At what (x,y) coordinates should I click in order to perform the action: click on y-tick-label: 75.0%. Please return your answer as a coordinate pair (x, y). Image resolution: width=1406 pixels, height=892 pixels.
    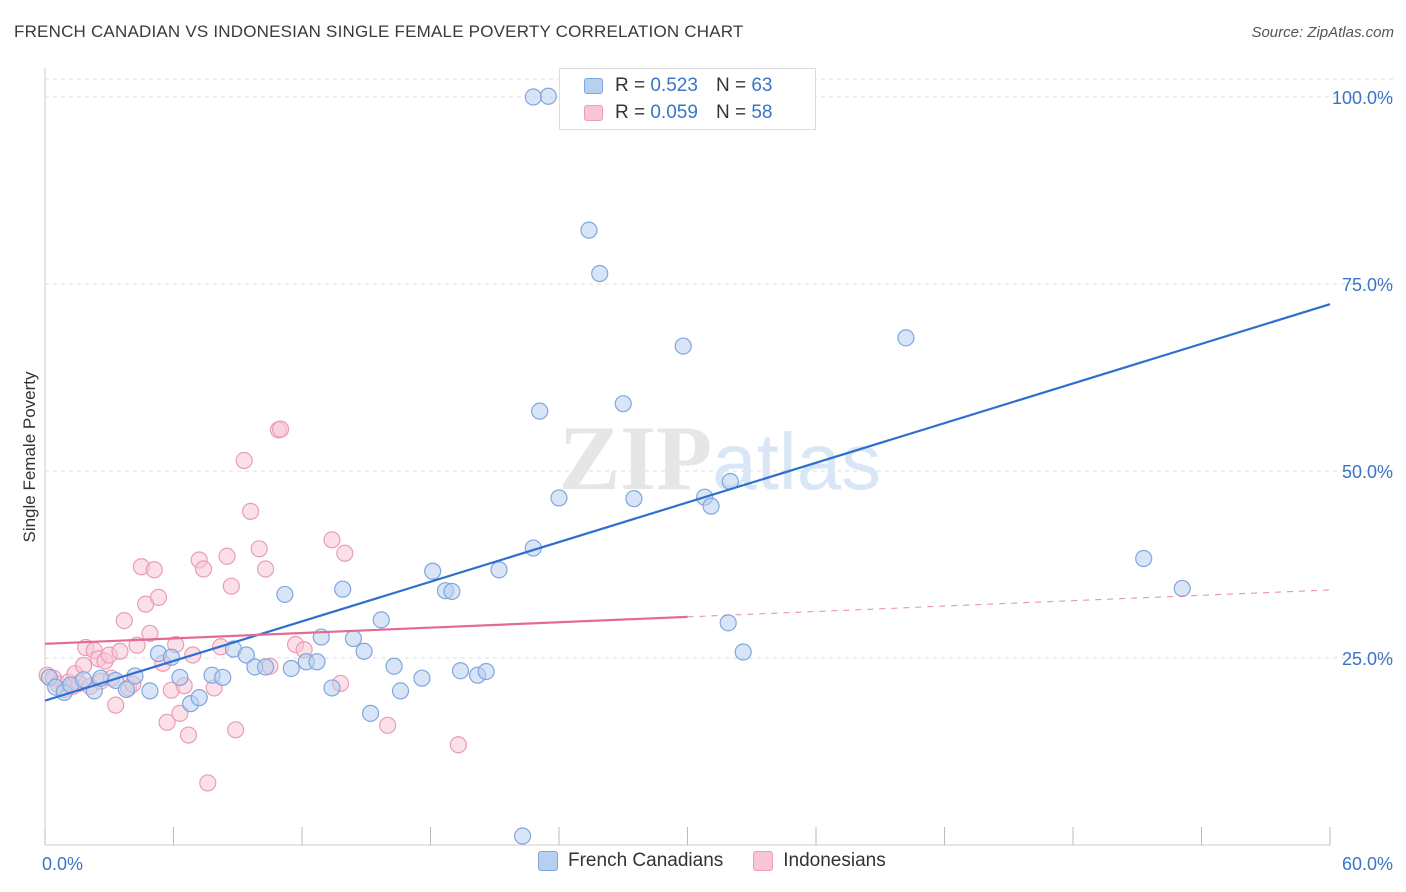
    Looking at the image, I should click on (1367, 285).